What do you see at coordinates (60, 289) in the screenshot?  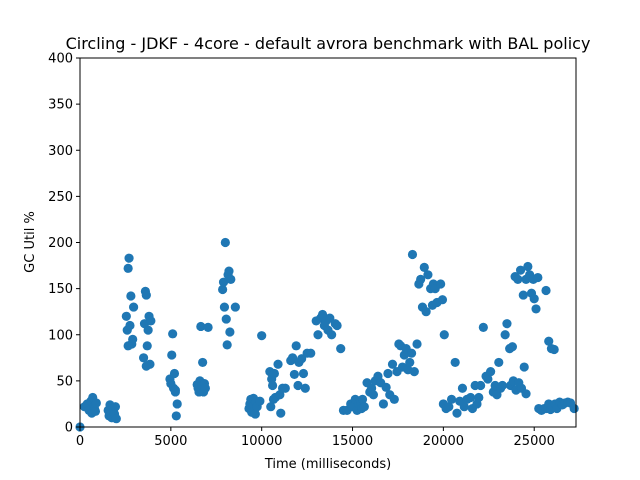 I see `y-tick-label: 150` at bounding box center [60, 289].